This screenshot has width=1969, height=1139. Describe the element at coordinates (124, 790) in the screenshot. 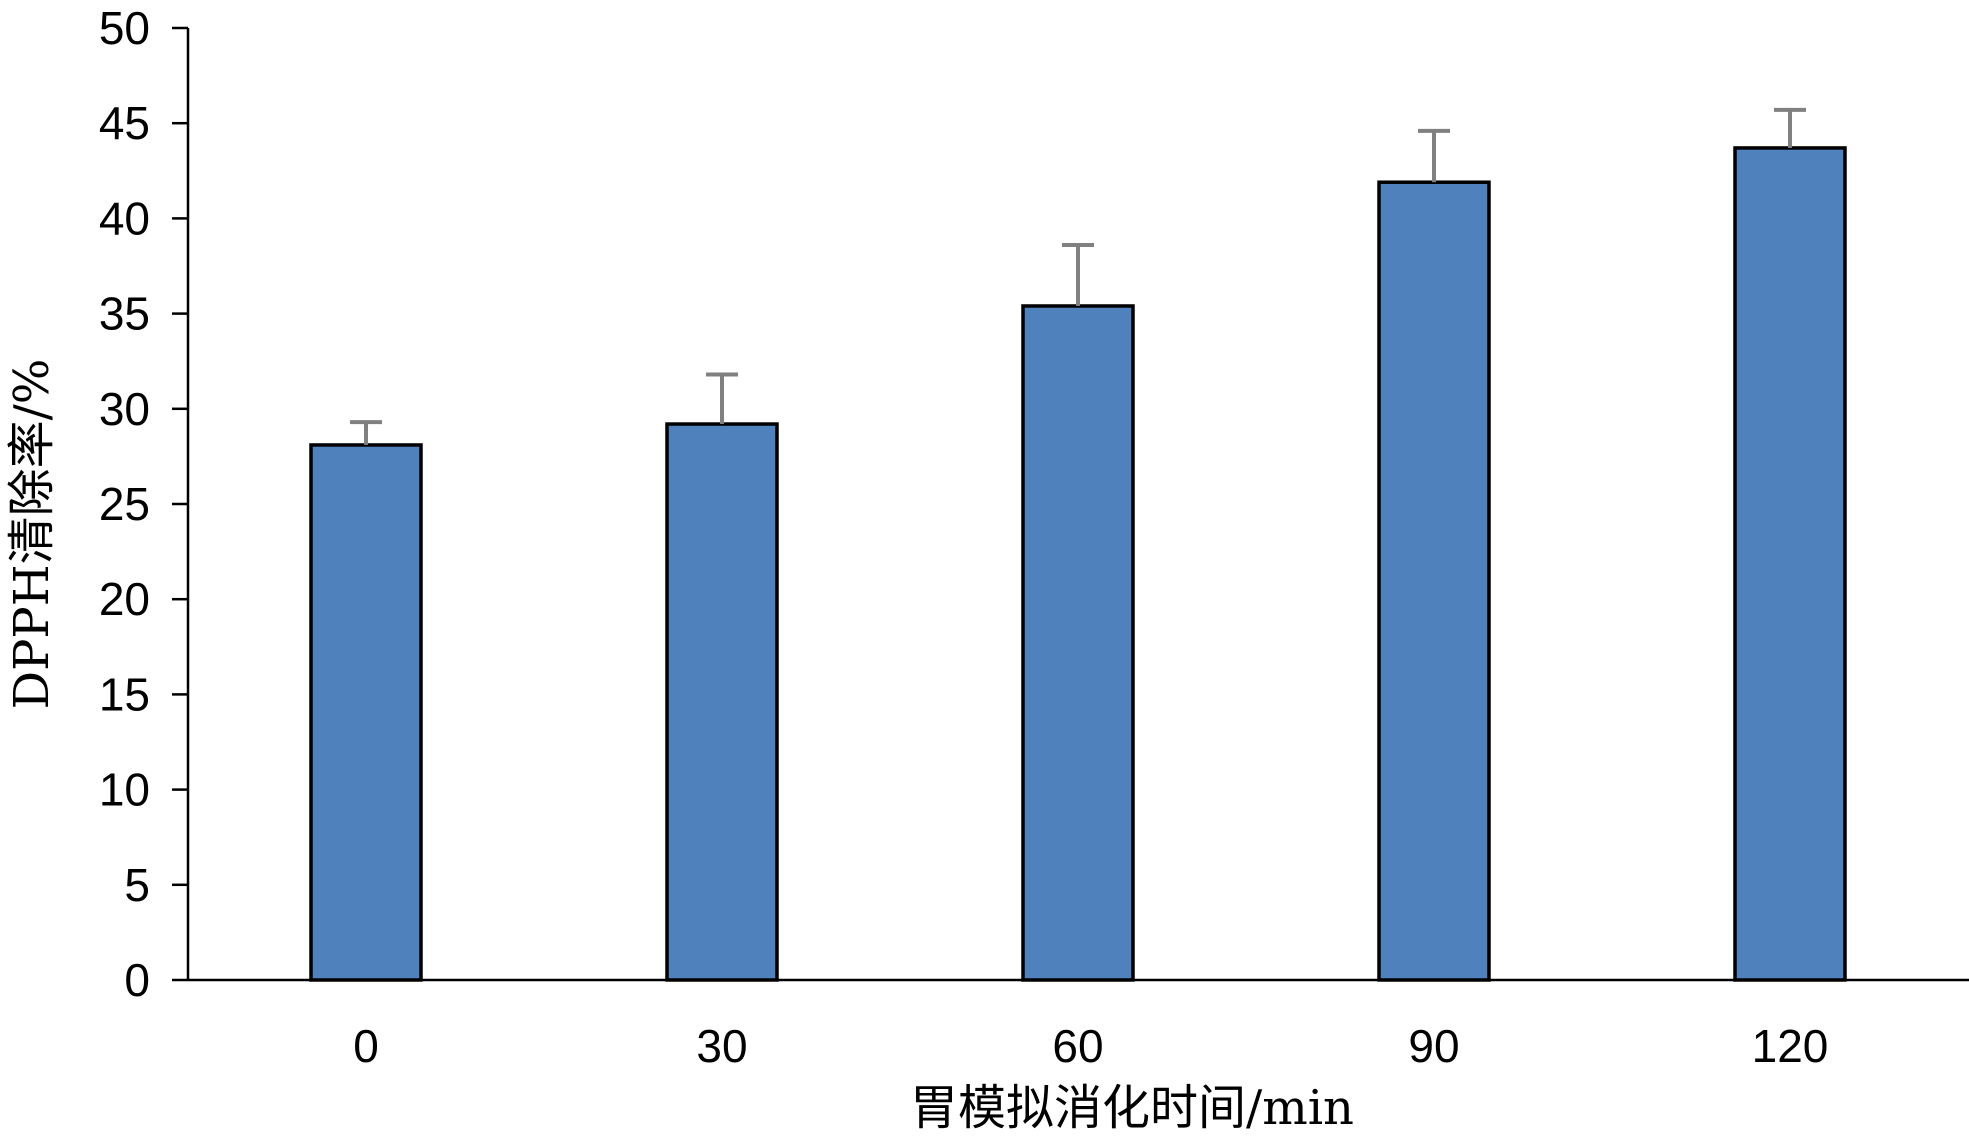

I see `y-tick-label: 10` at that location.